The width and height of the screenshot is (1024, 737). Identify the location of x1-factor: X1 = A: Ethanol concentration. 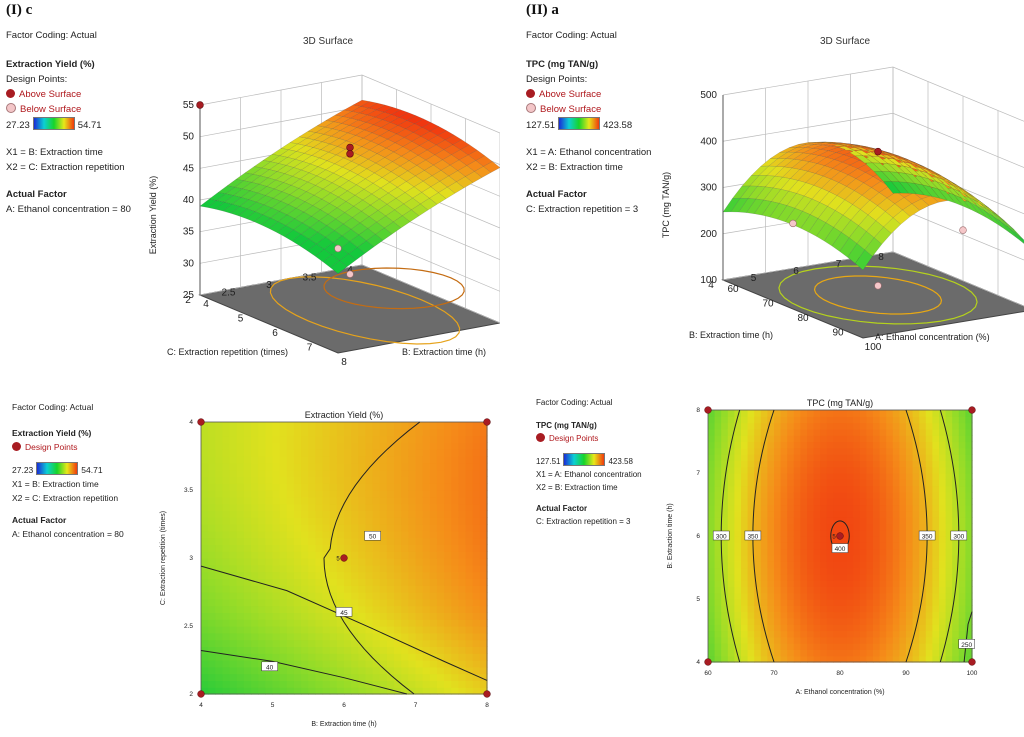
(589, 474).